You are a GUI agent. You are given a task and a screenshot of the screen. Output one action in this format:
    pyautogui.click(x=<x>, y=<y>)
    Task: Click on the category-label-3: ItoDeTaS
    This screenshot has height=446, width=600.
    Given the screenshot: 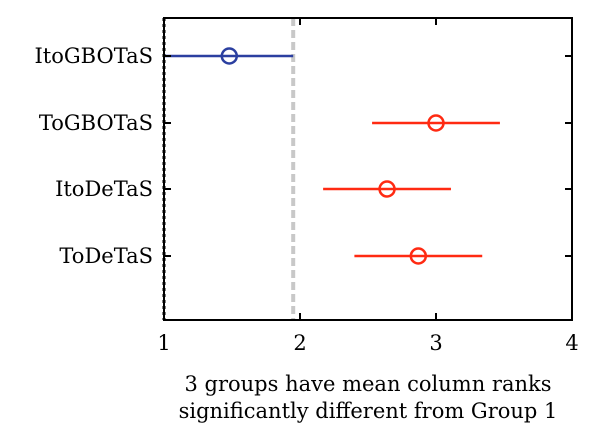 What is the action you would take?
    pyautogui.click(x=104, y=189)
    